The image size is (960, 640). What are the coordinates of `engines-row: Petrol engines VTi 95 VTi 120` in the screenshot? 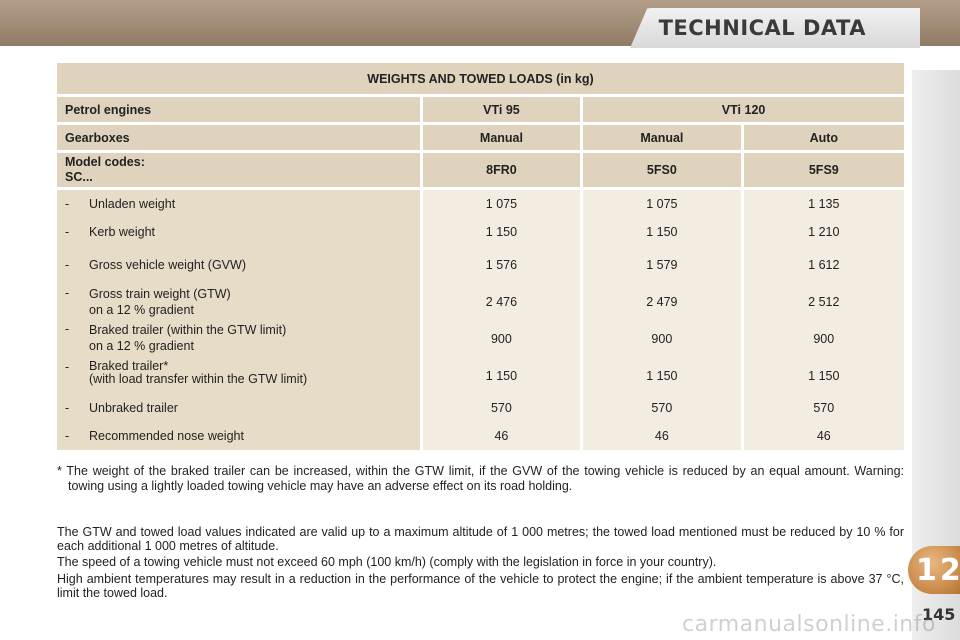 It's located at (480, 109).